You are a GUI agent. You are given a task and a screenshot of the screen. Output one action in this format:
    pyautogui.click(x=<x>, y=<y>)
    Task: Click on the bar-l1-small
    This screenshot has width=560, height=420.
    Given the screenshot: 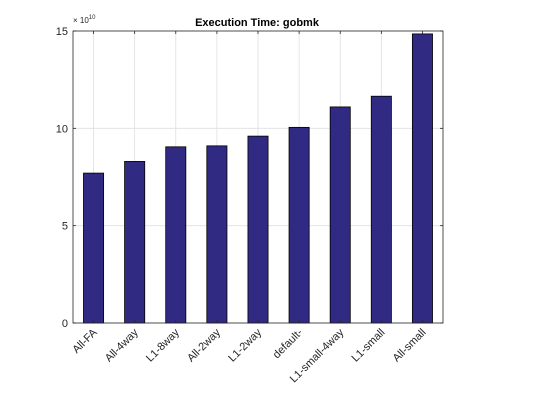 What is the action you would take?
    pyautogui.click(x=381, y=209)
    